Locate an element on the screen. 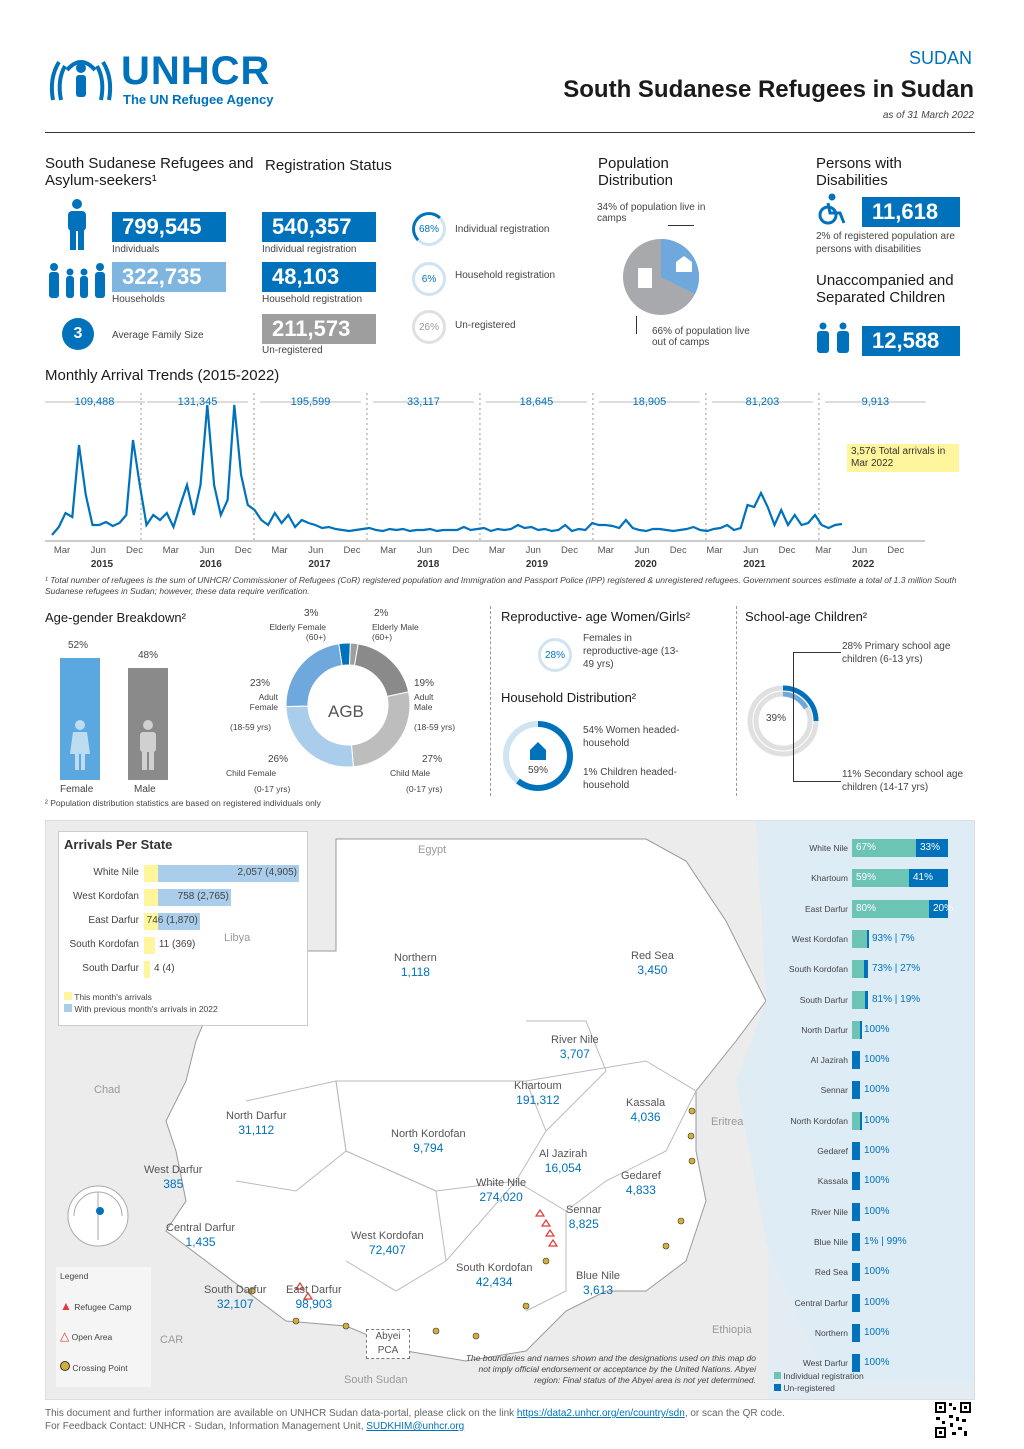 The image size is (1024, 1449). population-title: Population Distribution is located at coordinates (636, 172).